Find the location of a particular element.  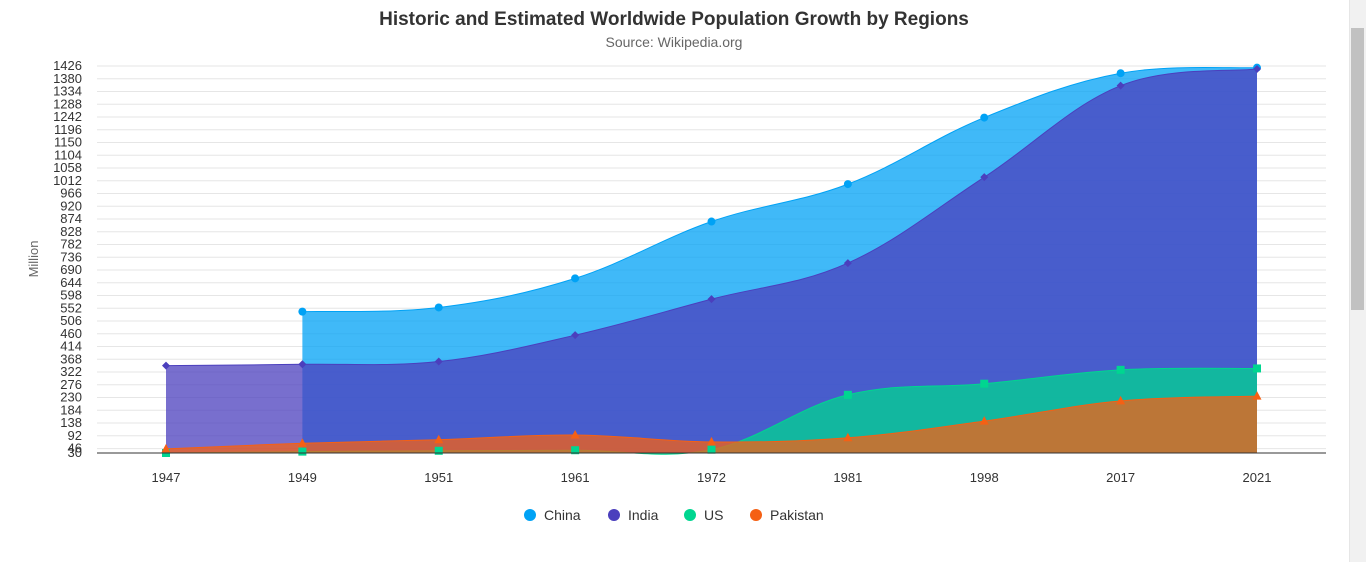

y-tick-label: 1288 is located at coordinates (67, 103).